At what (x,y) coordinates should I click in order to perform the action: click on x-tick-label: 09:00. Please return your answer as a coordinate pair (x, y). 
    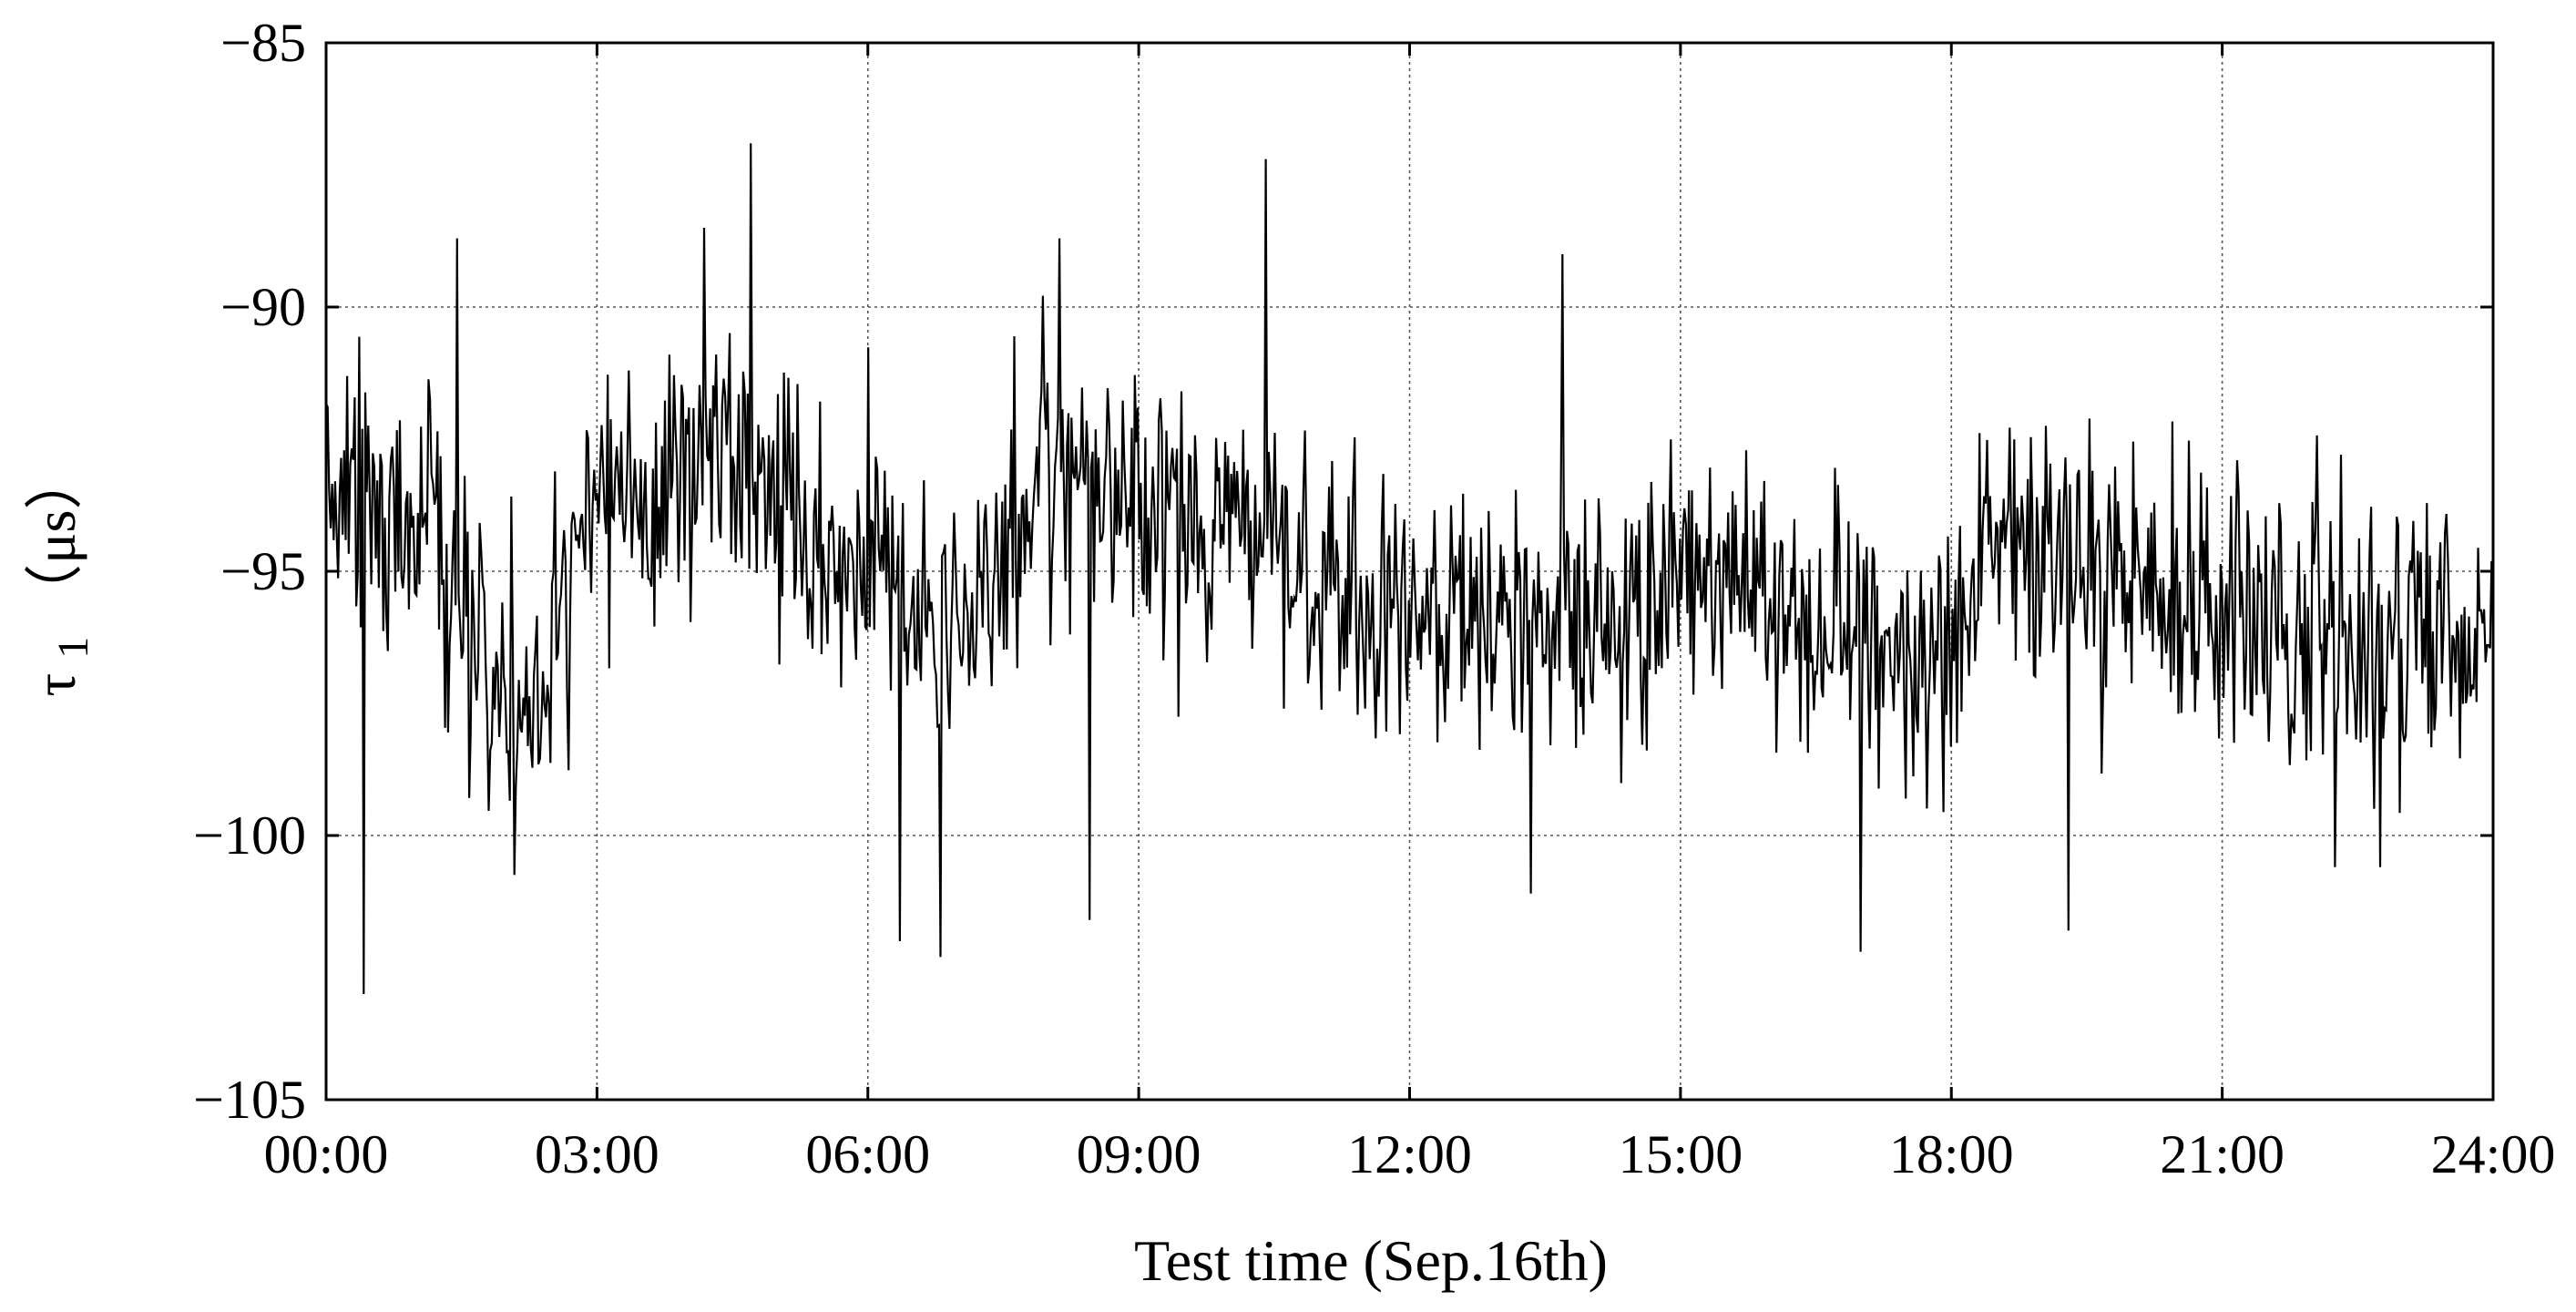
    Looking at the image, I should click on (1139, 1154).